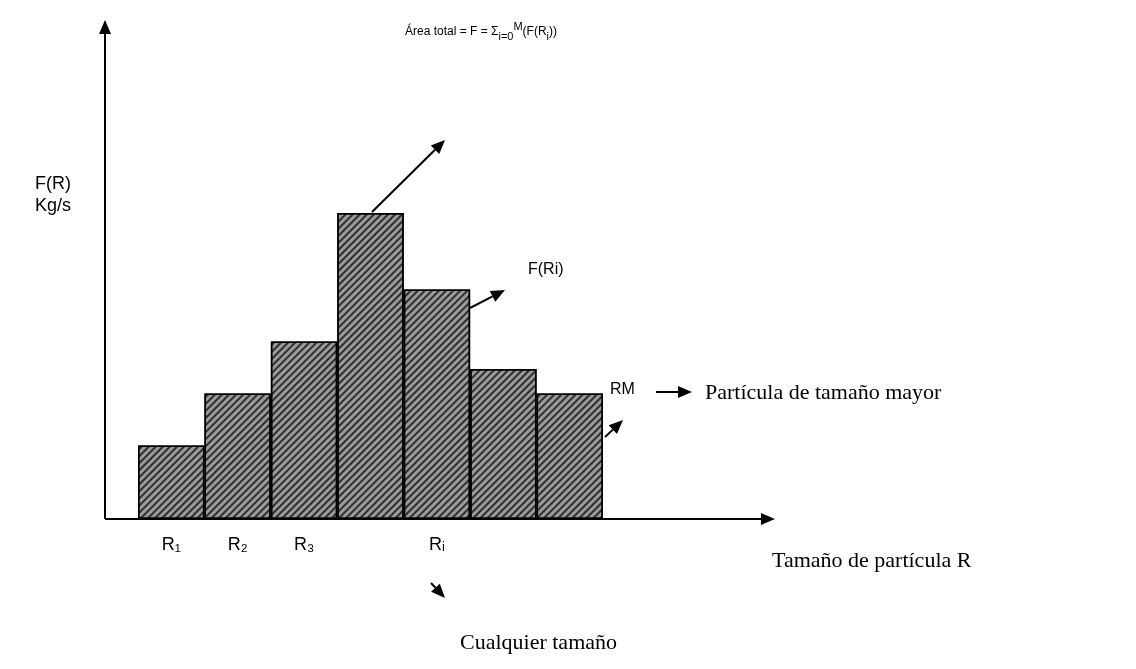 The width and height of the screenshot is (1136, 669). Describe the element at coordinates (824, 391) in the screenshot. I see `text: Partícula de tamaño mayor` at that location.